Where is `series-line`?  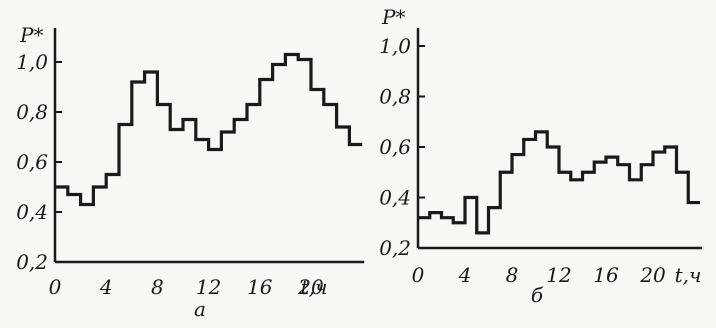
series-line is located at coordinates (559, 182).